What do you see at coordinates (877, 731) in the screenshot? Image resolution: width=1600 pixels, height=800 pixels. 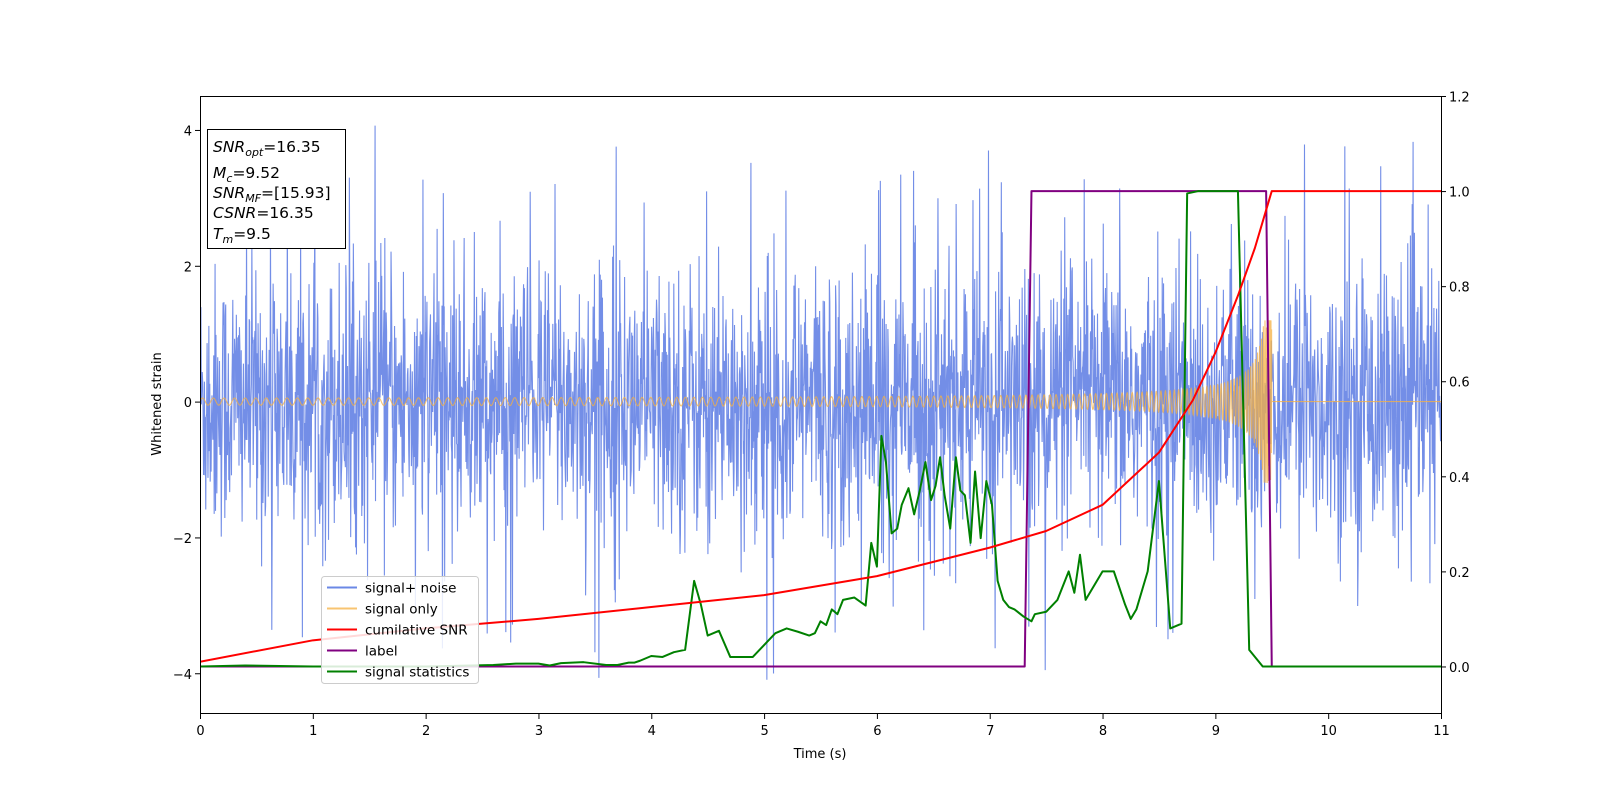 I see `x-tick-label: 6` at bounding box center [877, 731].